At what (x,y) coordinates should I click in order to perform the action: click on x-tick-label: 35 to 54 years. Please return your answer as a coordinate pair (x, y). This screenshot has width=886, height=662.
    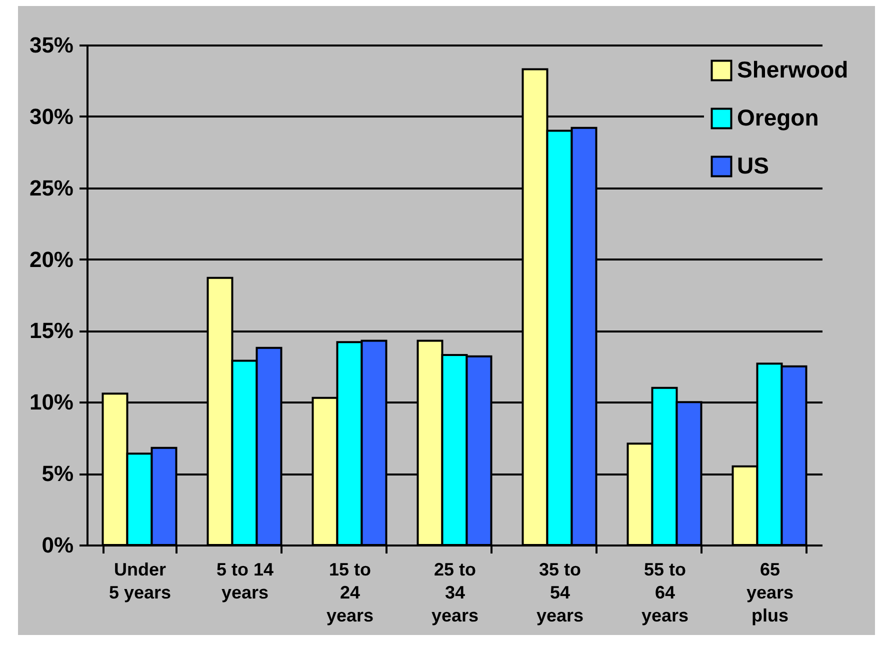
    Looking at the image, I should click on (560, 593).